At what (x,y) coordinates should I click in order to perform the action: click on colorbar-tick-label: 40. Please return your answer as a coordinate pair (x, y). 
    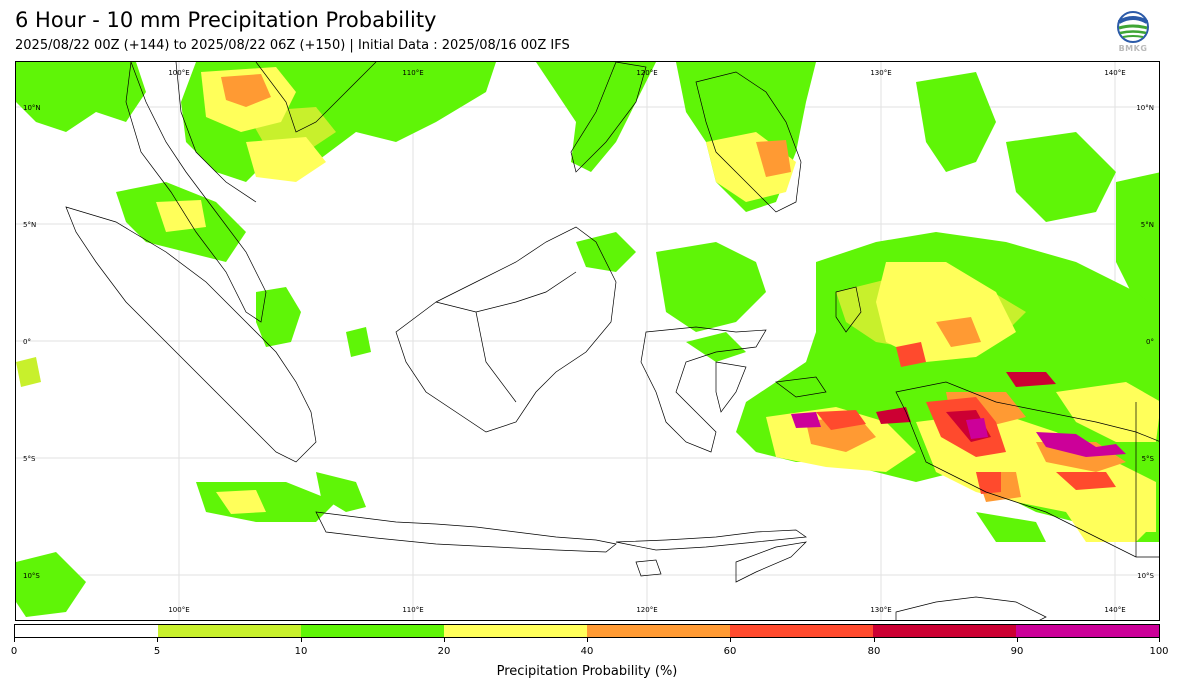
    Looking at the image, I should click on (587, 651).